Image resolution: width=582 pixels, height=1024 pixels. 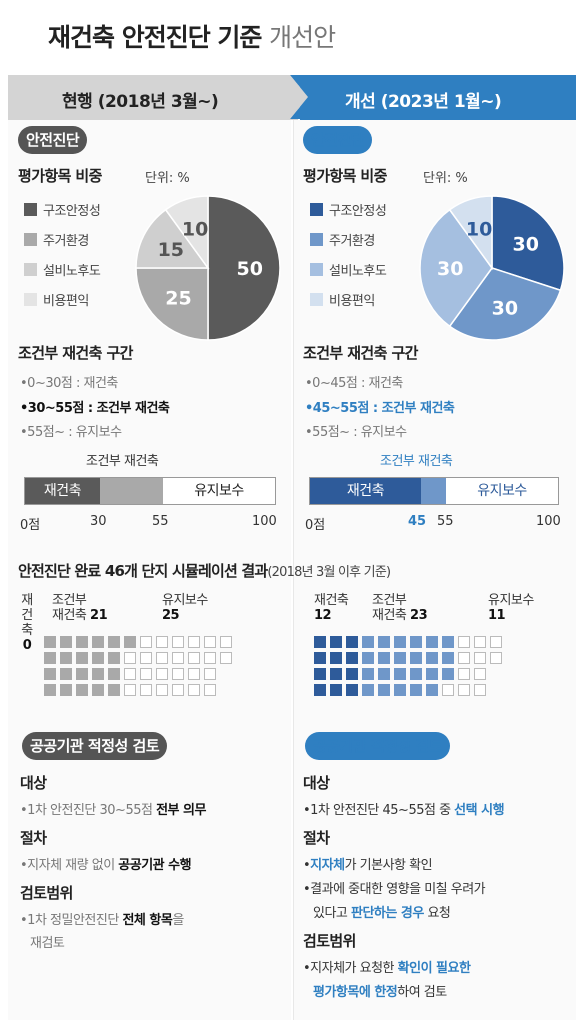 I want to click on left-target-b: 전부 의무, so click(x=181, y=810).